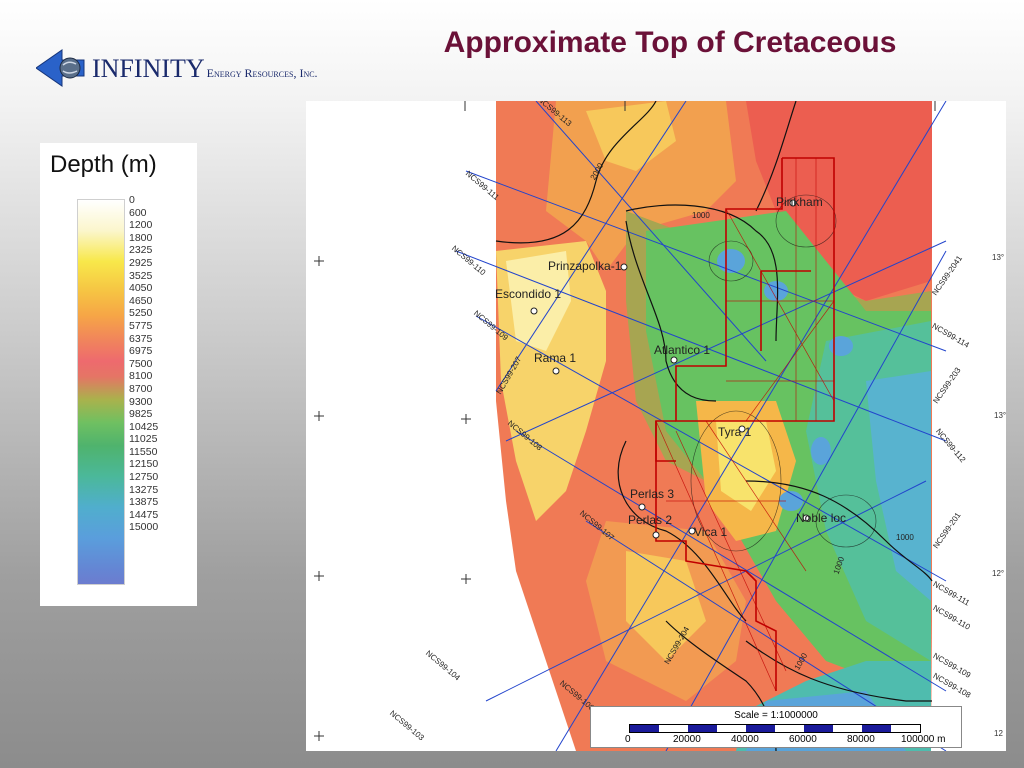 The image size is (1024, 768). What do you see at coordinates (141, 237) in the screenshot?
I see `legend-value: 1800` at bounding box center [141, 237].